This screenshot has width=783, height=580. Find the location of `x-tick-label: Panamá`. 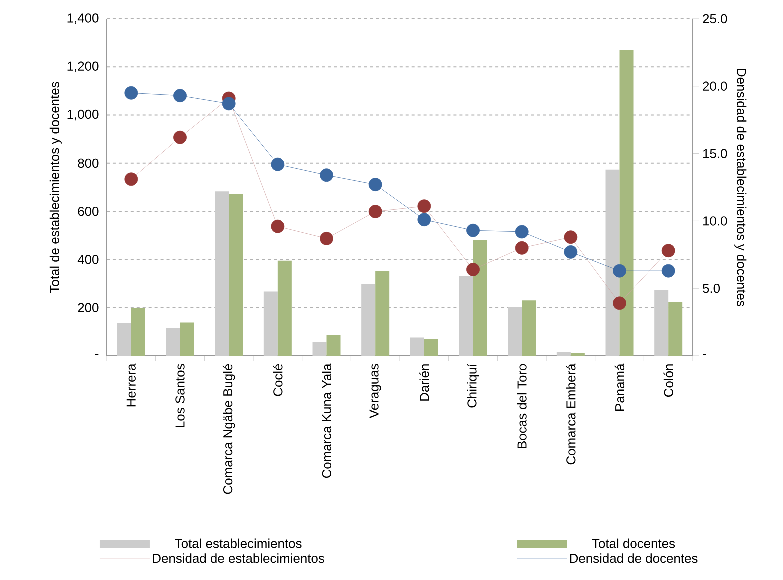

x-tick-label: Panamá is located at coordinates (619, 387).